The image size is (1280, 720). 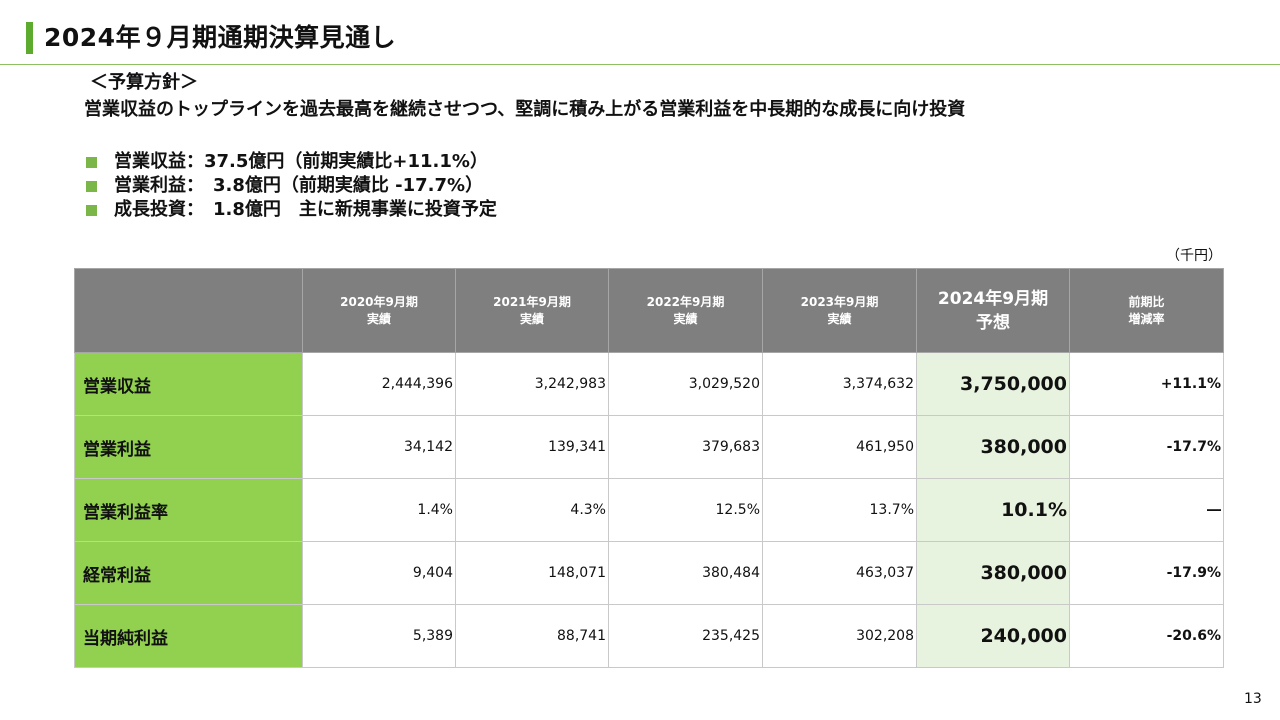 What do you see at coordinates (1253, 699) in the screenshot?
I see `page-number: 13` at bounding box center [1253, 699].